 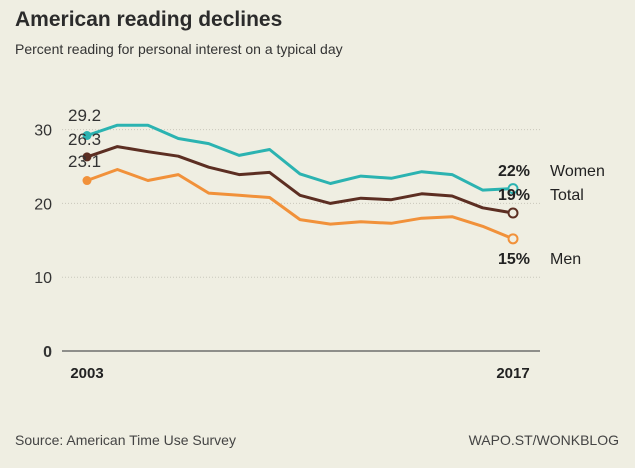 What do you see at coordinates (514, 171) in the screenshot?
I see `end-label-women: 22%` at bounding box center [514, 171].